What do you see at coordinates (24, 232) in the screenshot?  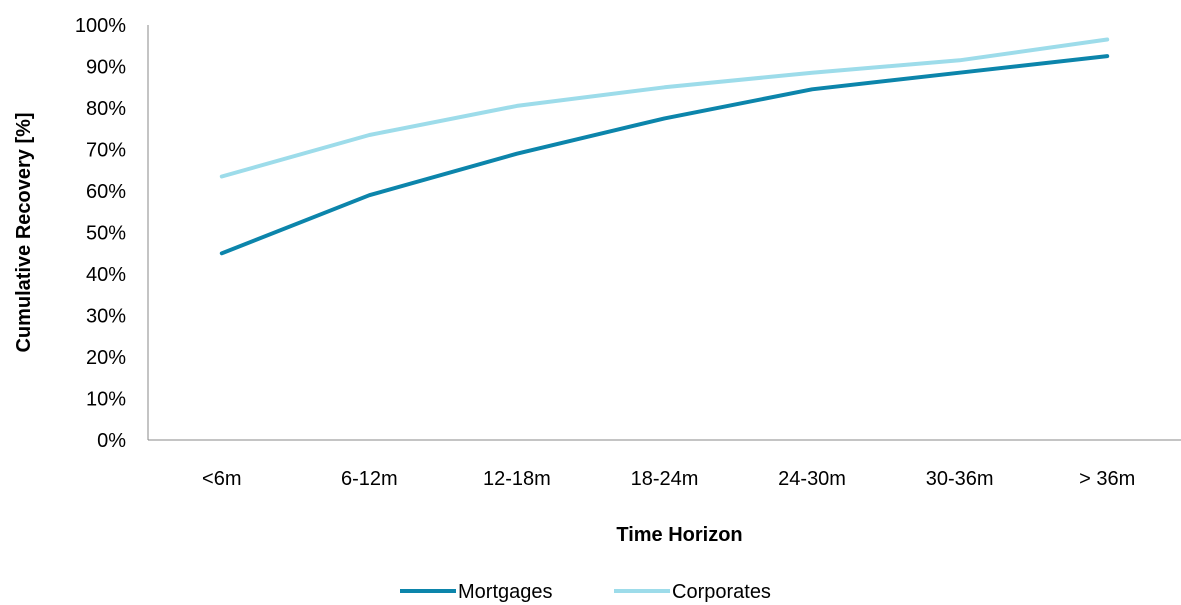 I see `y-axis-title: Cumulative Recovery [%]` at bounding box center [24, 232].